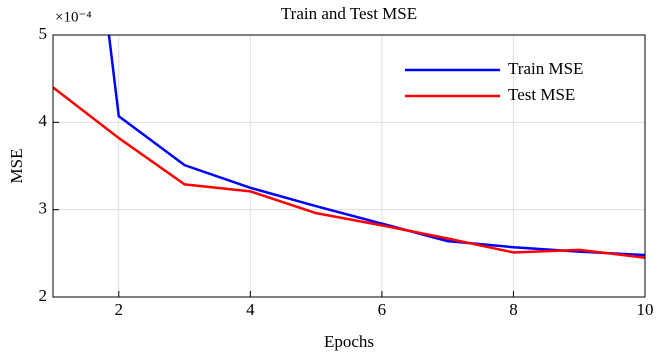 The width and height of the screenshot is (658, 356). Describe the element at coordinates (513, 309) in the screenshot. I see `x-tick-label: 8` at that location.